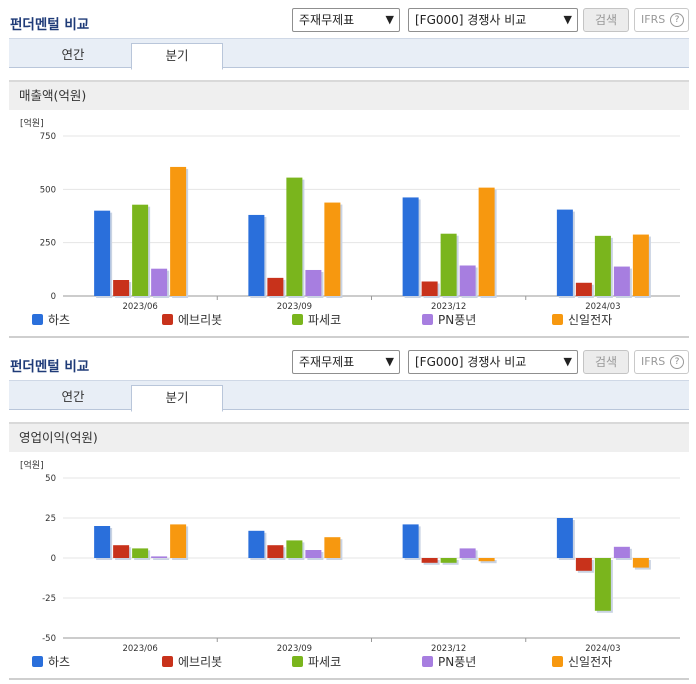 This screenshot has width=696, height=684. What do you see at coordinates (48, 190) in the screenshot?
I see `y-tick-label: 500` at bounding box center [48, 190].